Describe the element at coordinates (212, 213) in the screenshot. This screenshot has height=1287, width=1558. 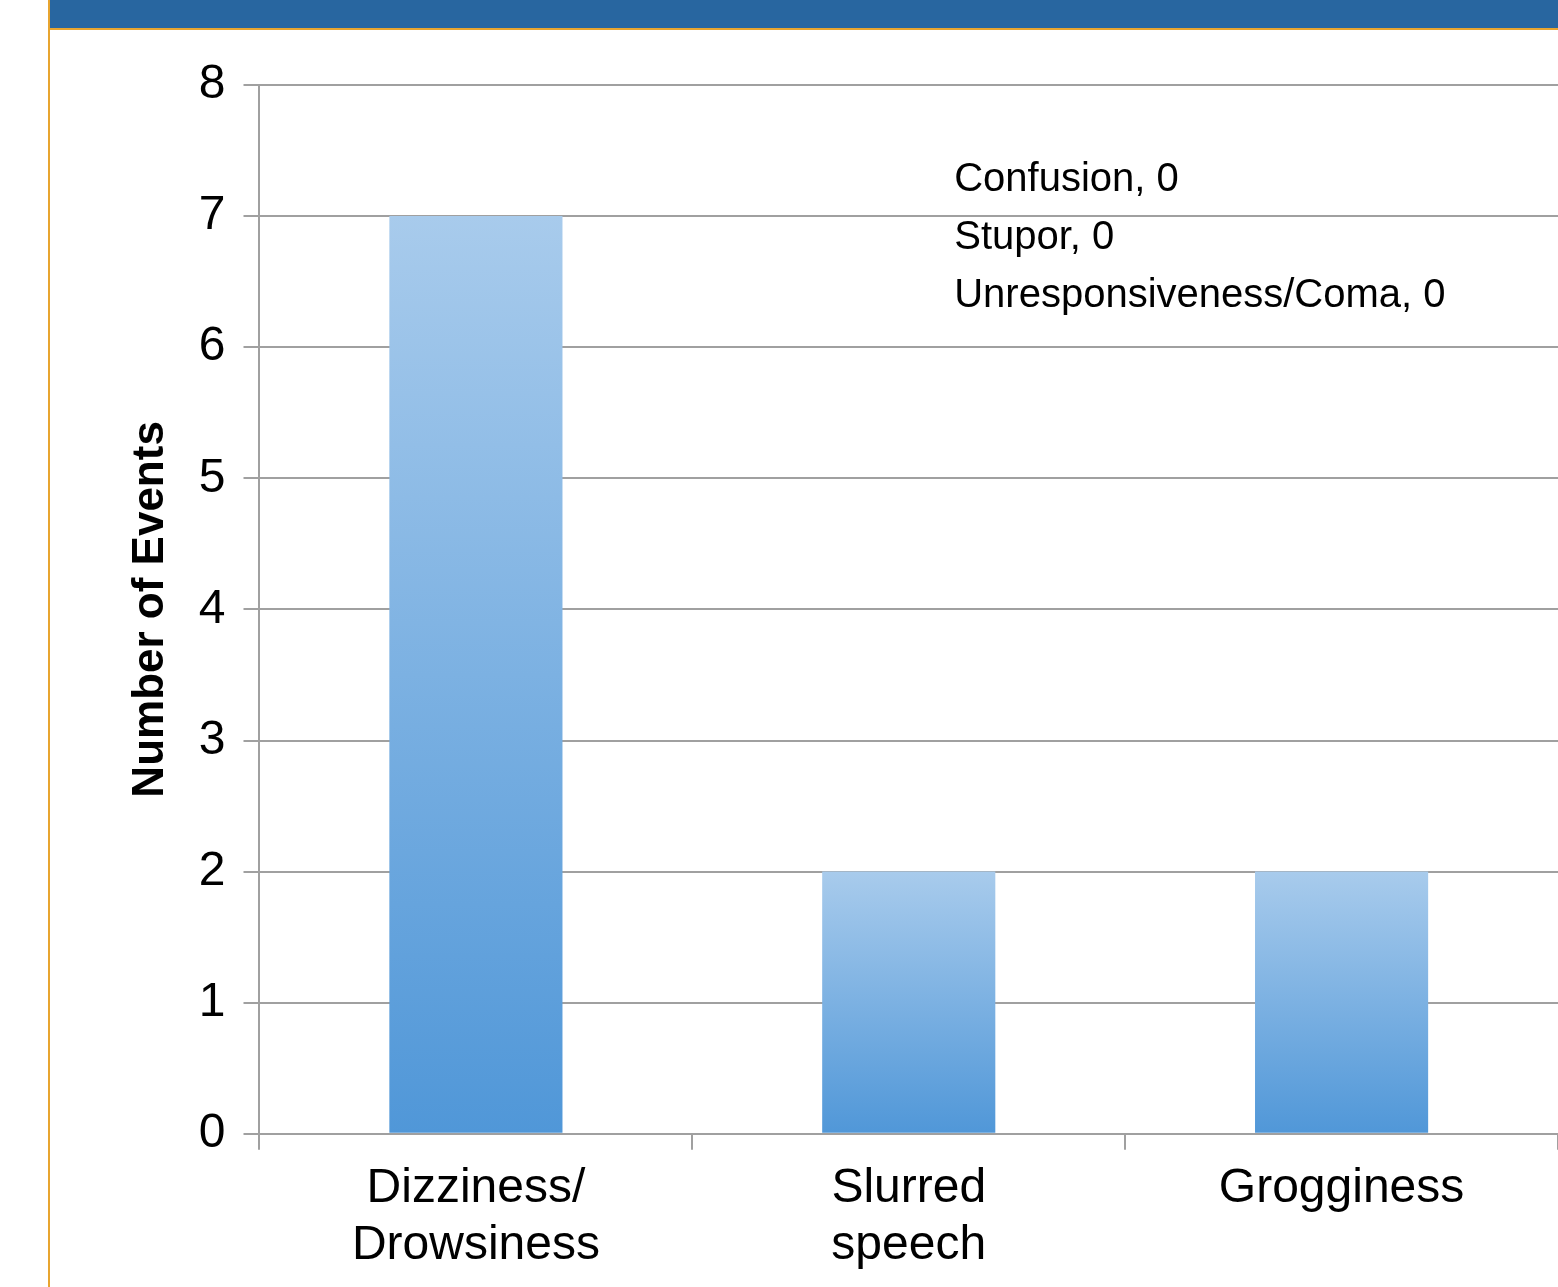
I see `y-tick-label: 7` at that location.